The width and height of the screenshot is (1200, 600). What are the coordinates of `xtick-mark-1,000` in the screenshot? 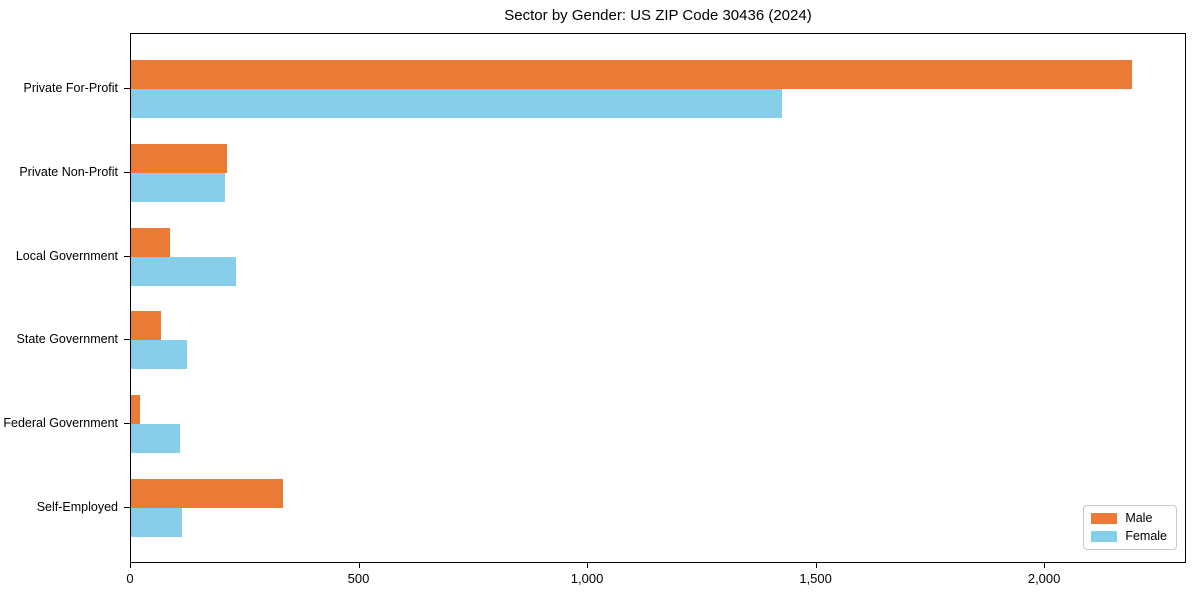 It's located at (588, 565).